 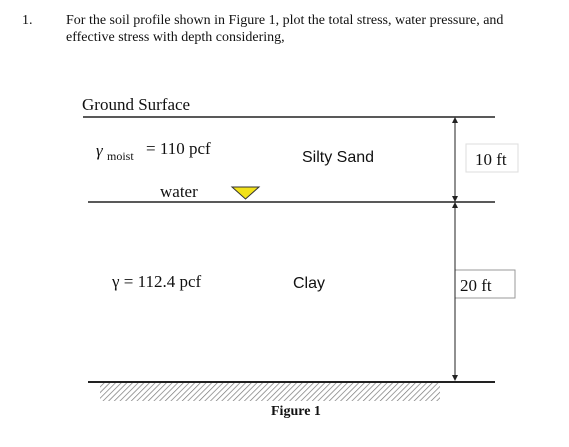 I want to click on water-table-symbol, so click(x=245, y=193).